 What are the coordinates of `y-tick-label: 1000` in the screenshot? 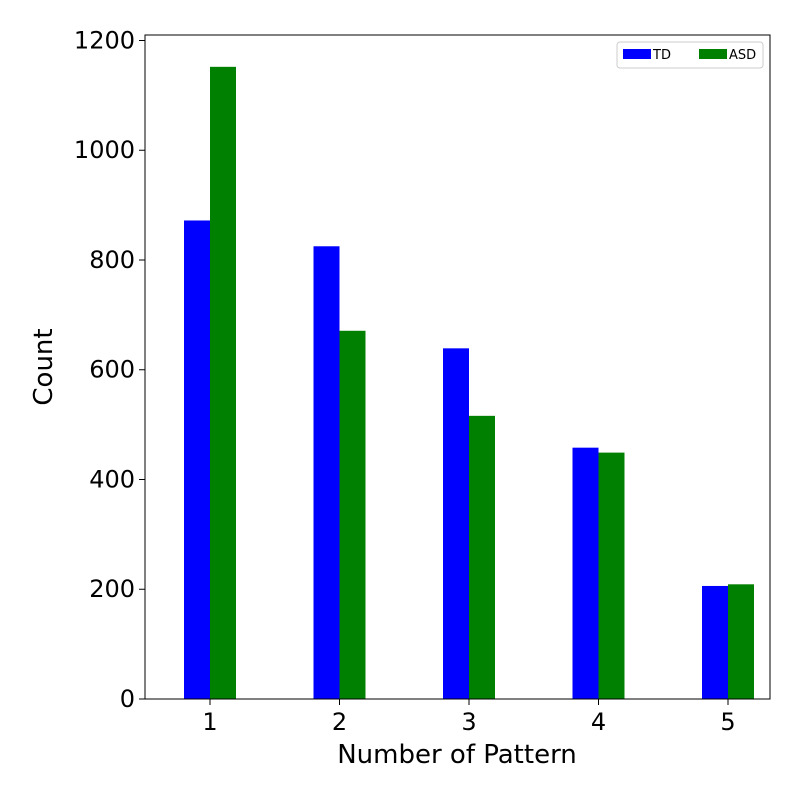 It's located at (104, 150).